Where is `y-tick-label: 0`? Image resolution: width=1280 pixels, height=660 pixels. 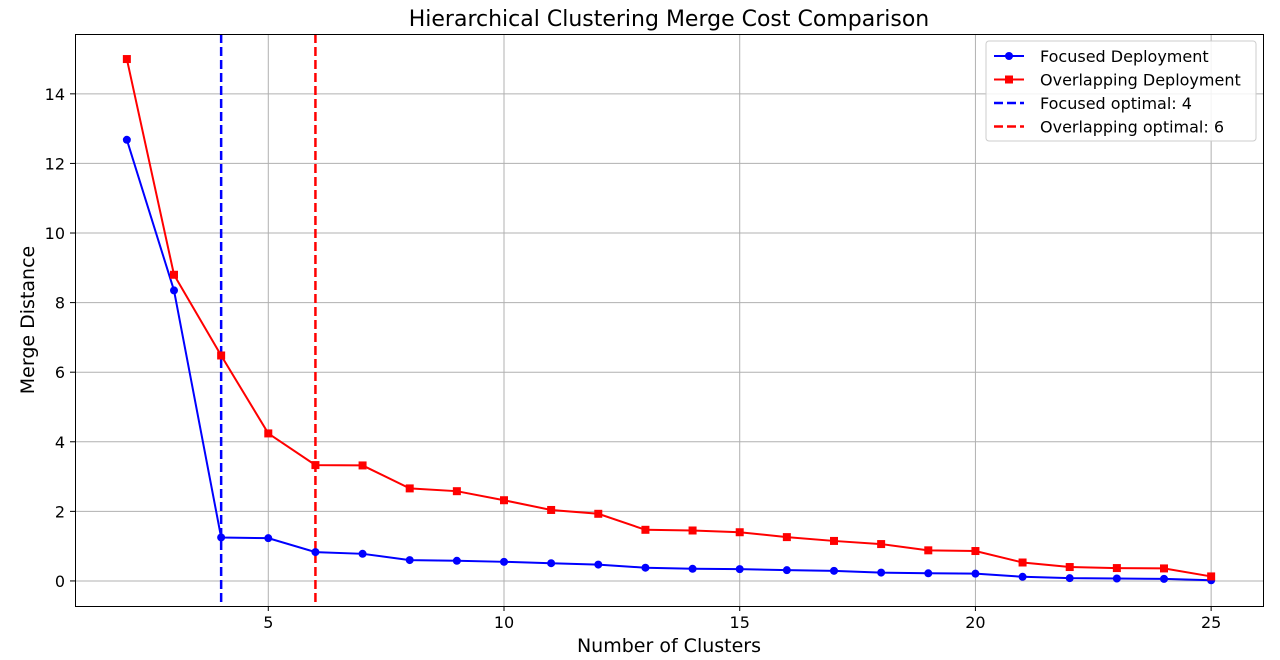
y-tick-label: 0 is located at coordinates (60, 581).